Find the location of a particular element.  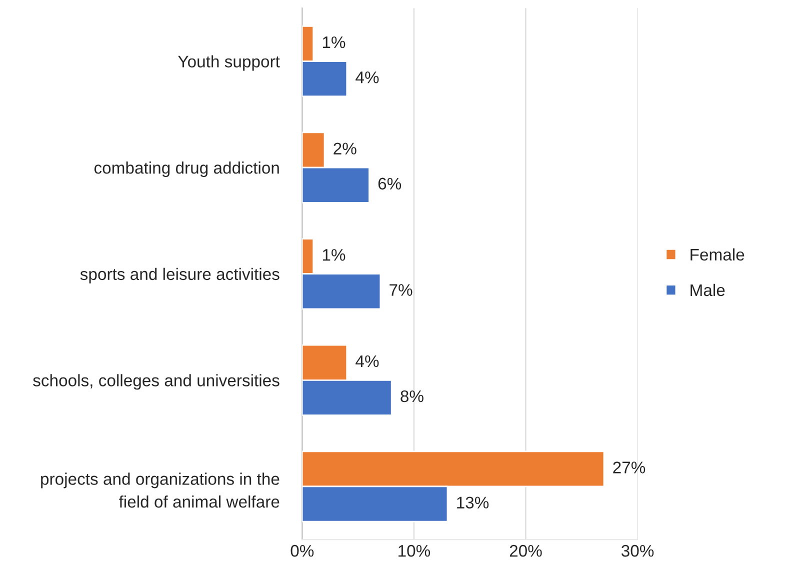

legend-label: Female is located at coordinates (717, 254).